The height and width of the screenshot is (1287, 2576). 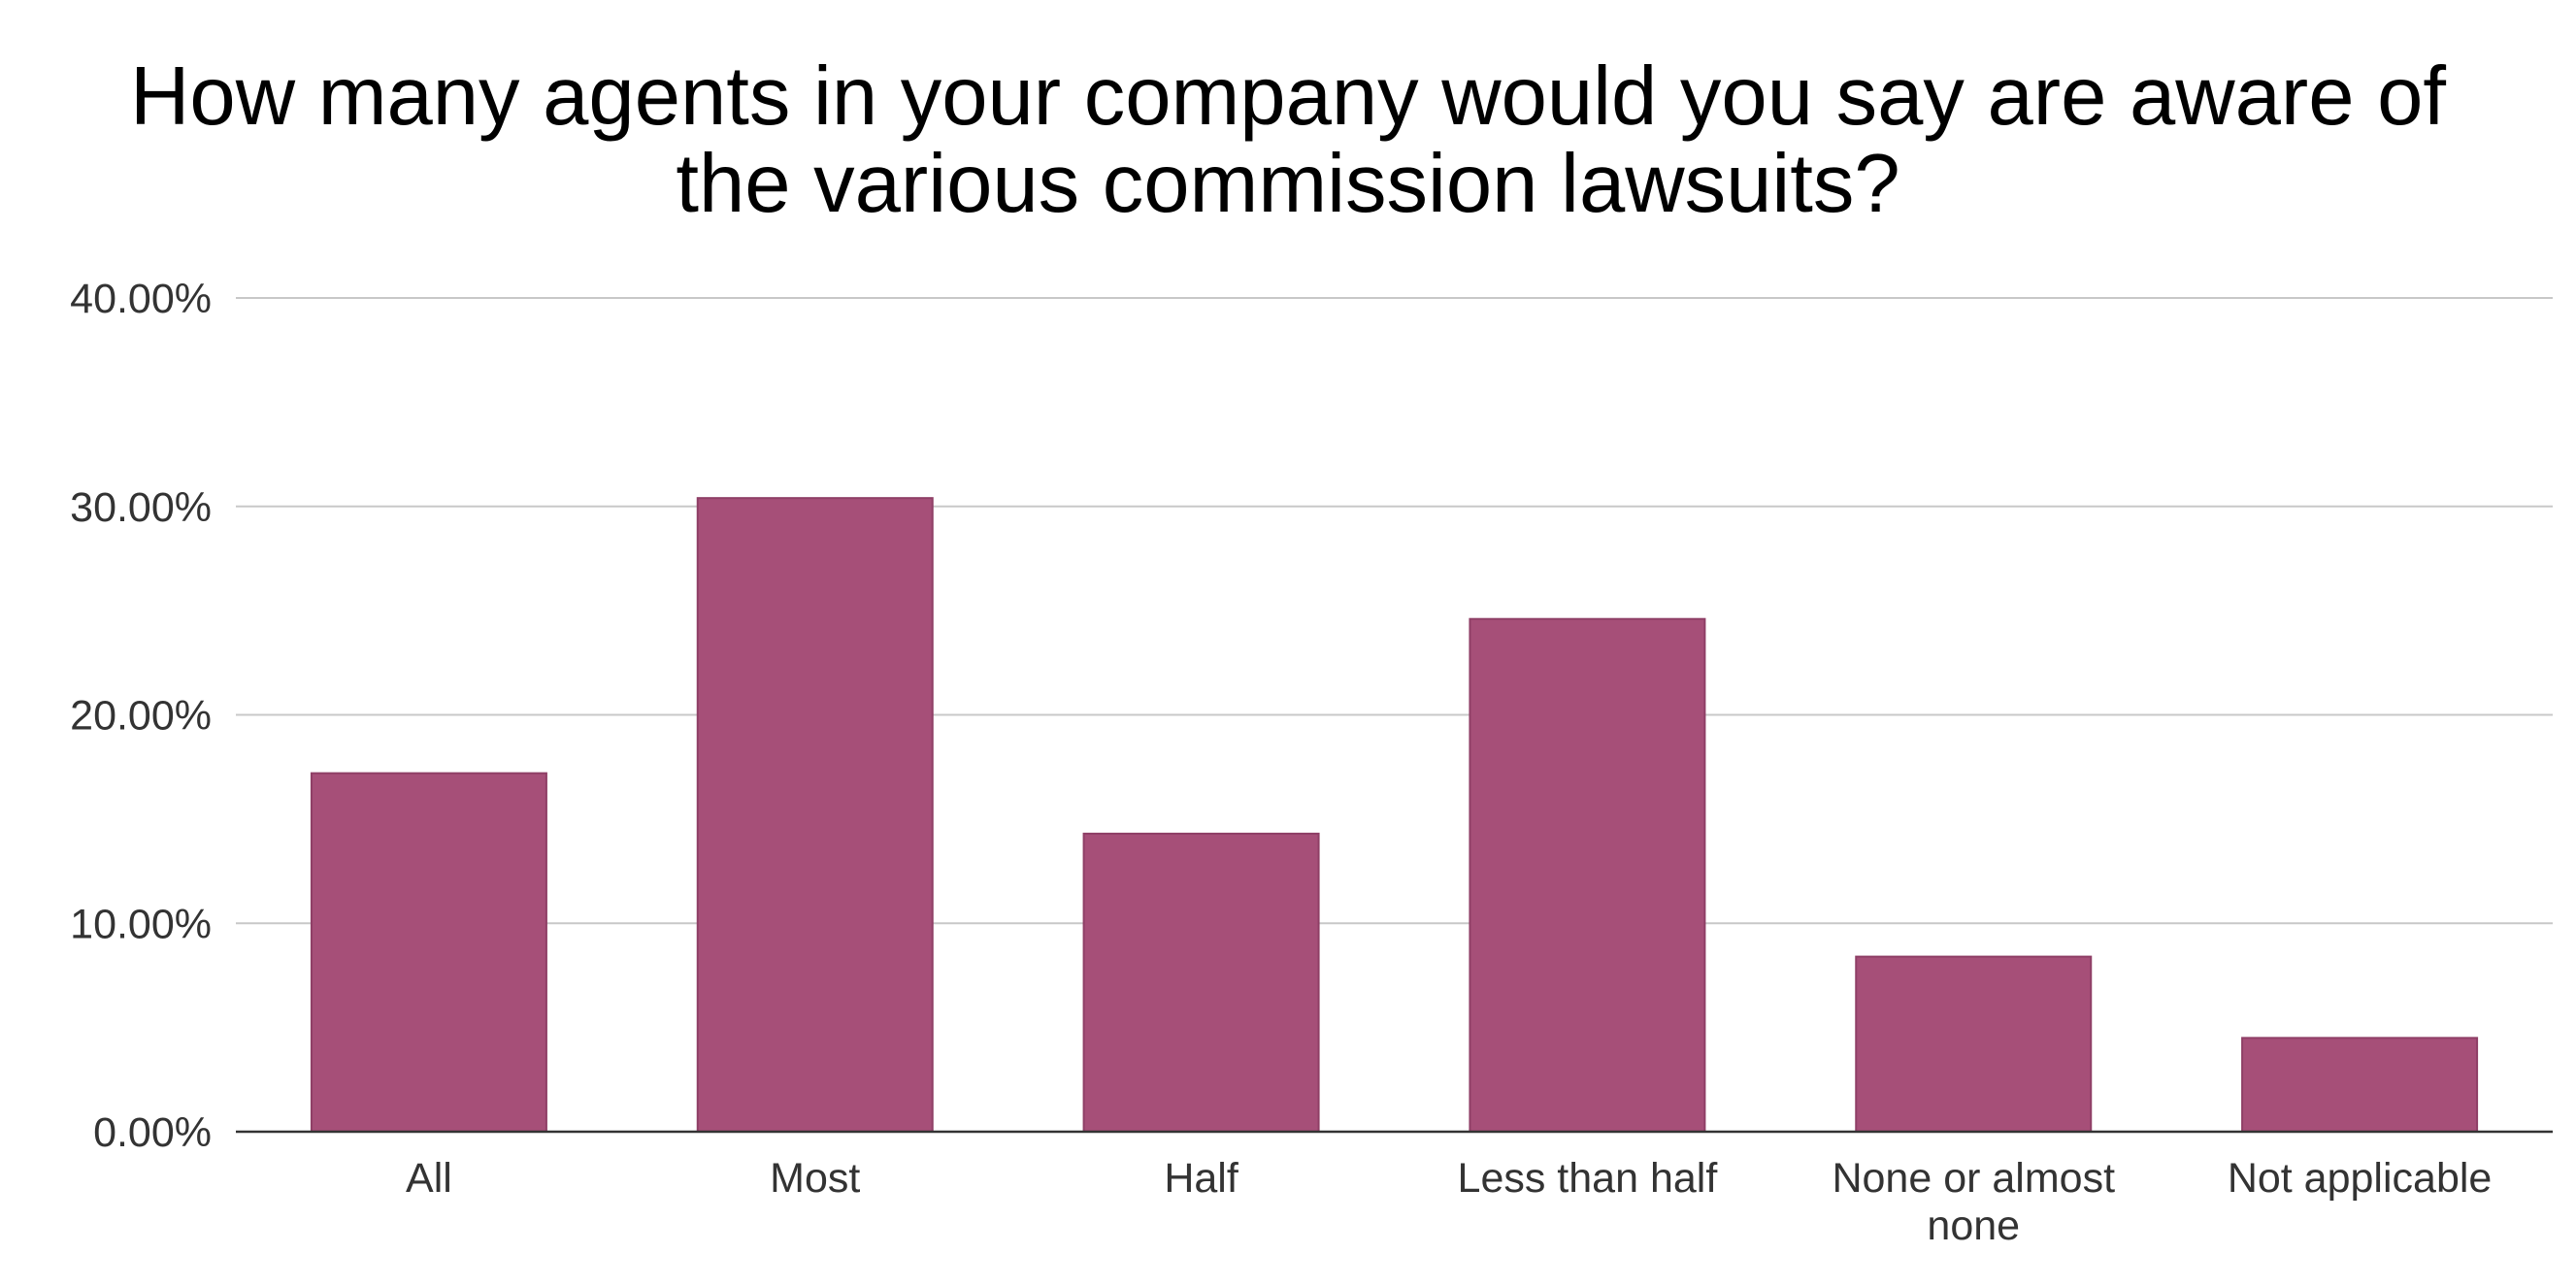 I want to click on y-axis-tick-labels: 0.00% 10.00% 20.00% 30.00% 40.00%, so click(x=141, y=716).